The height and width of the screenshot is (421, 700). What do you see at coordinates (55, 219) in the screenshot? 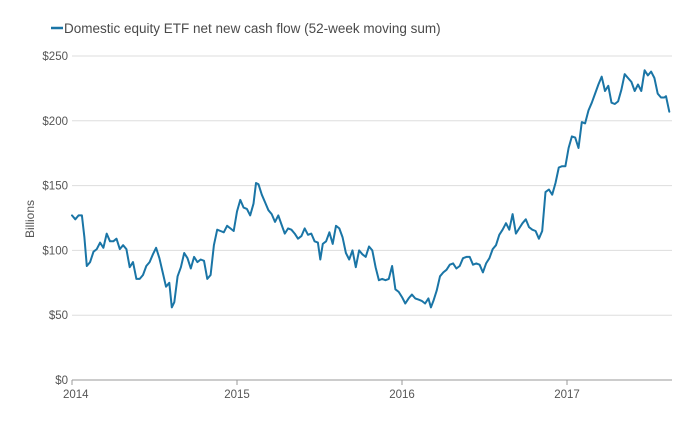
I see `y-axis-ticks: $0 $50 $100 $150 $200 $250` at bounding box center [55, 219].